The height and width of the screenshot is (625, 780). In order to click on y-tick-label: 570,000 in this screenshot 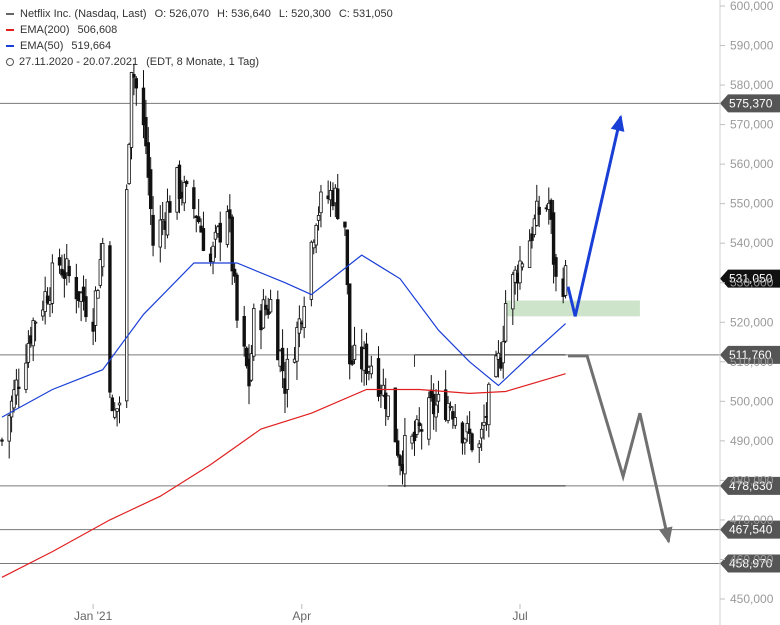, I will do `click(752, 125)`.